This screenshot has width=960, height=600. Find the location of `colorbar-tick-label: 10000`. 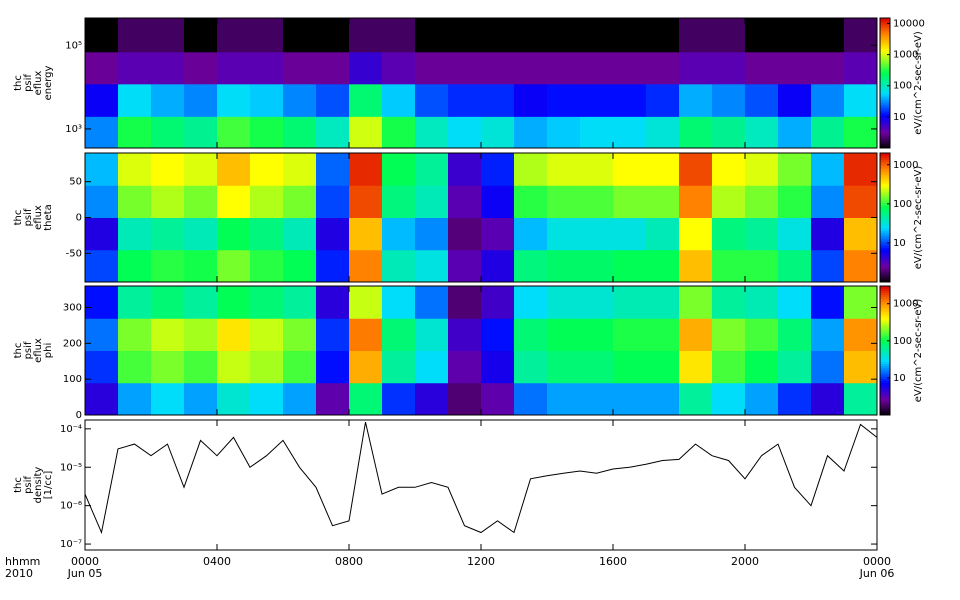

colorbar-tick-label: 10000 is located at coordinates (909, 23).